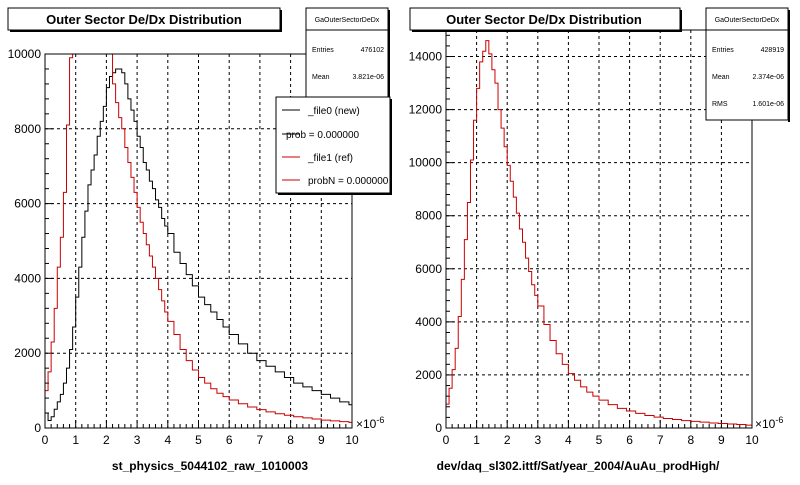  I want to click on left-xtick-label-8: 8, so click(290, 440).